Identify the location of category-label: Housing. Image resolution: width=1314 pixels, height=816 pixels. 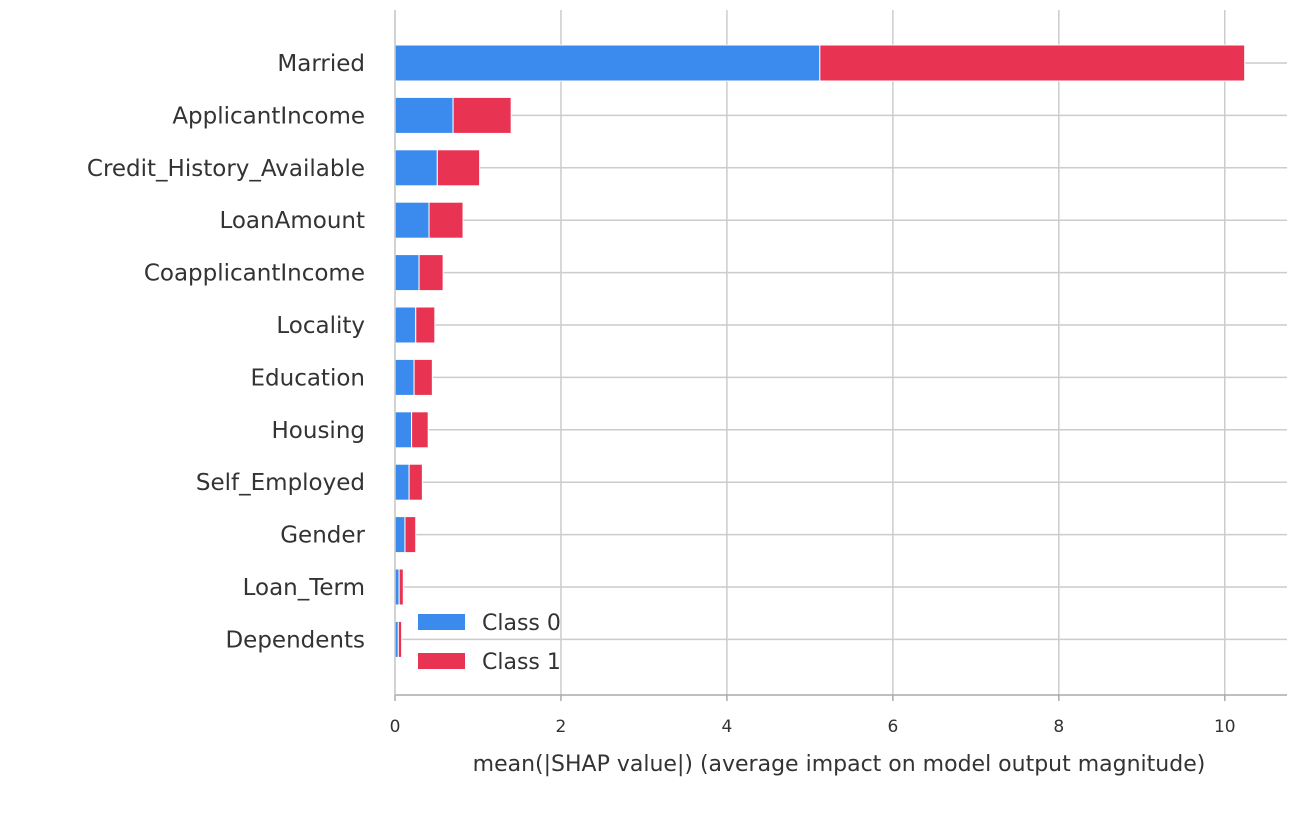
(319, 431).